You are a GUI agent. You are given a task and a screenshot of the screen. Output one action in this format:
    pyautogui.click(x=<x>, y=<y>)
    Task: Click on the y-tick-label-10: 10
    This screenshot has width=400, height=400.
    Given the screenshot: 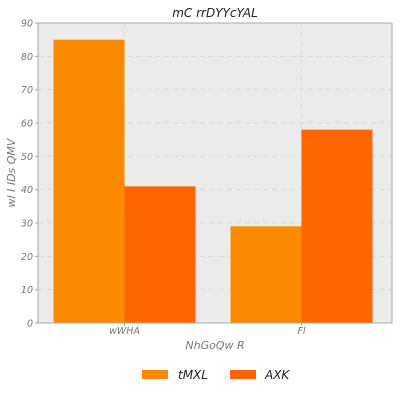 What is the action you would take?
    pyautogui.click(x=27, y=290)
    